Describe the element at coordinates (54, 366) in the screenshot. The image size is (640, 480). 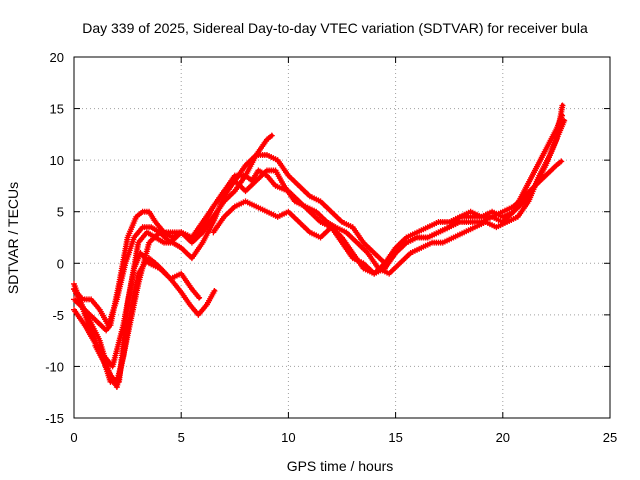
I see `y-tick-label: -10` at that location.